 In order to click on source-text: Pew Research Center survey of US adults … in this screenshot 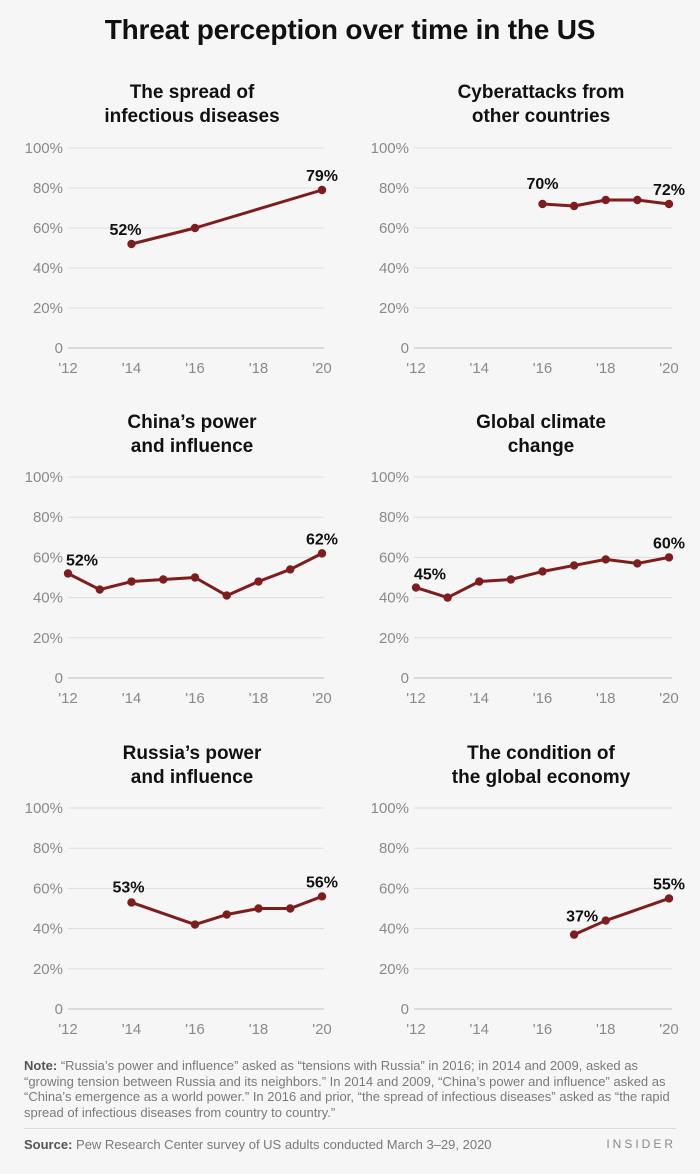, I will do `click(284, 1144)`.